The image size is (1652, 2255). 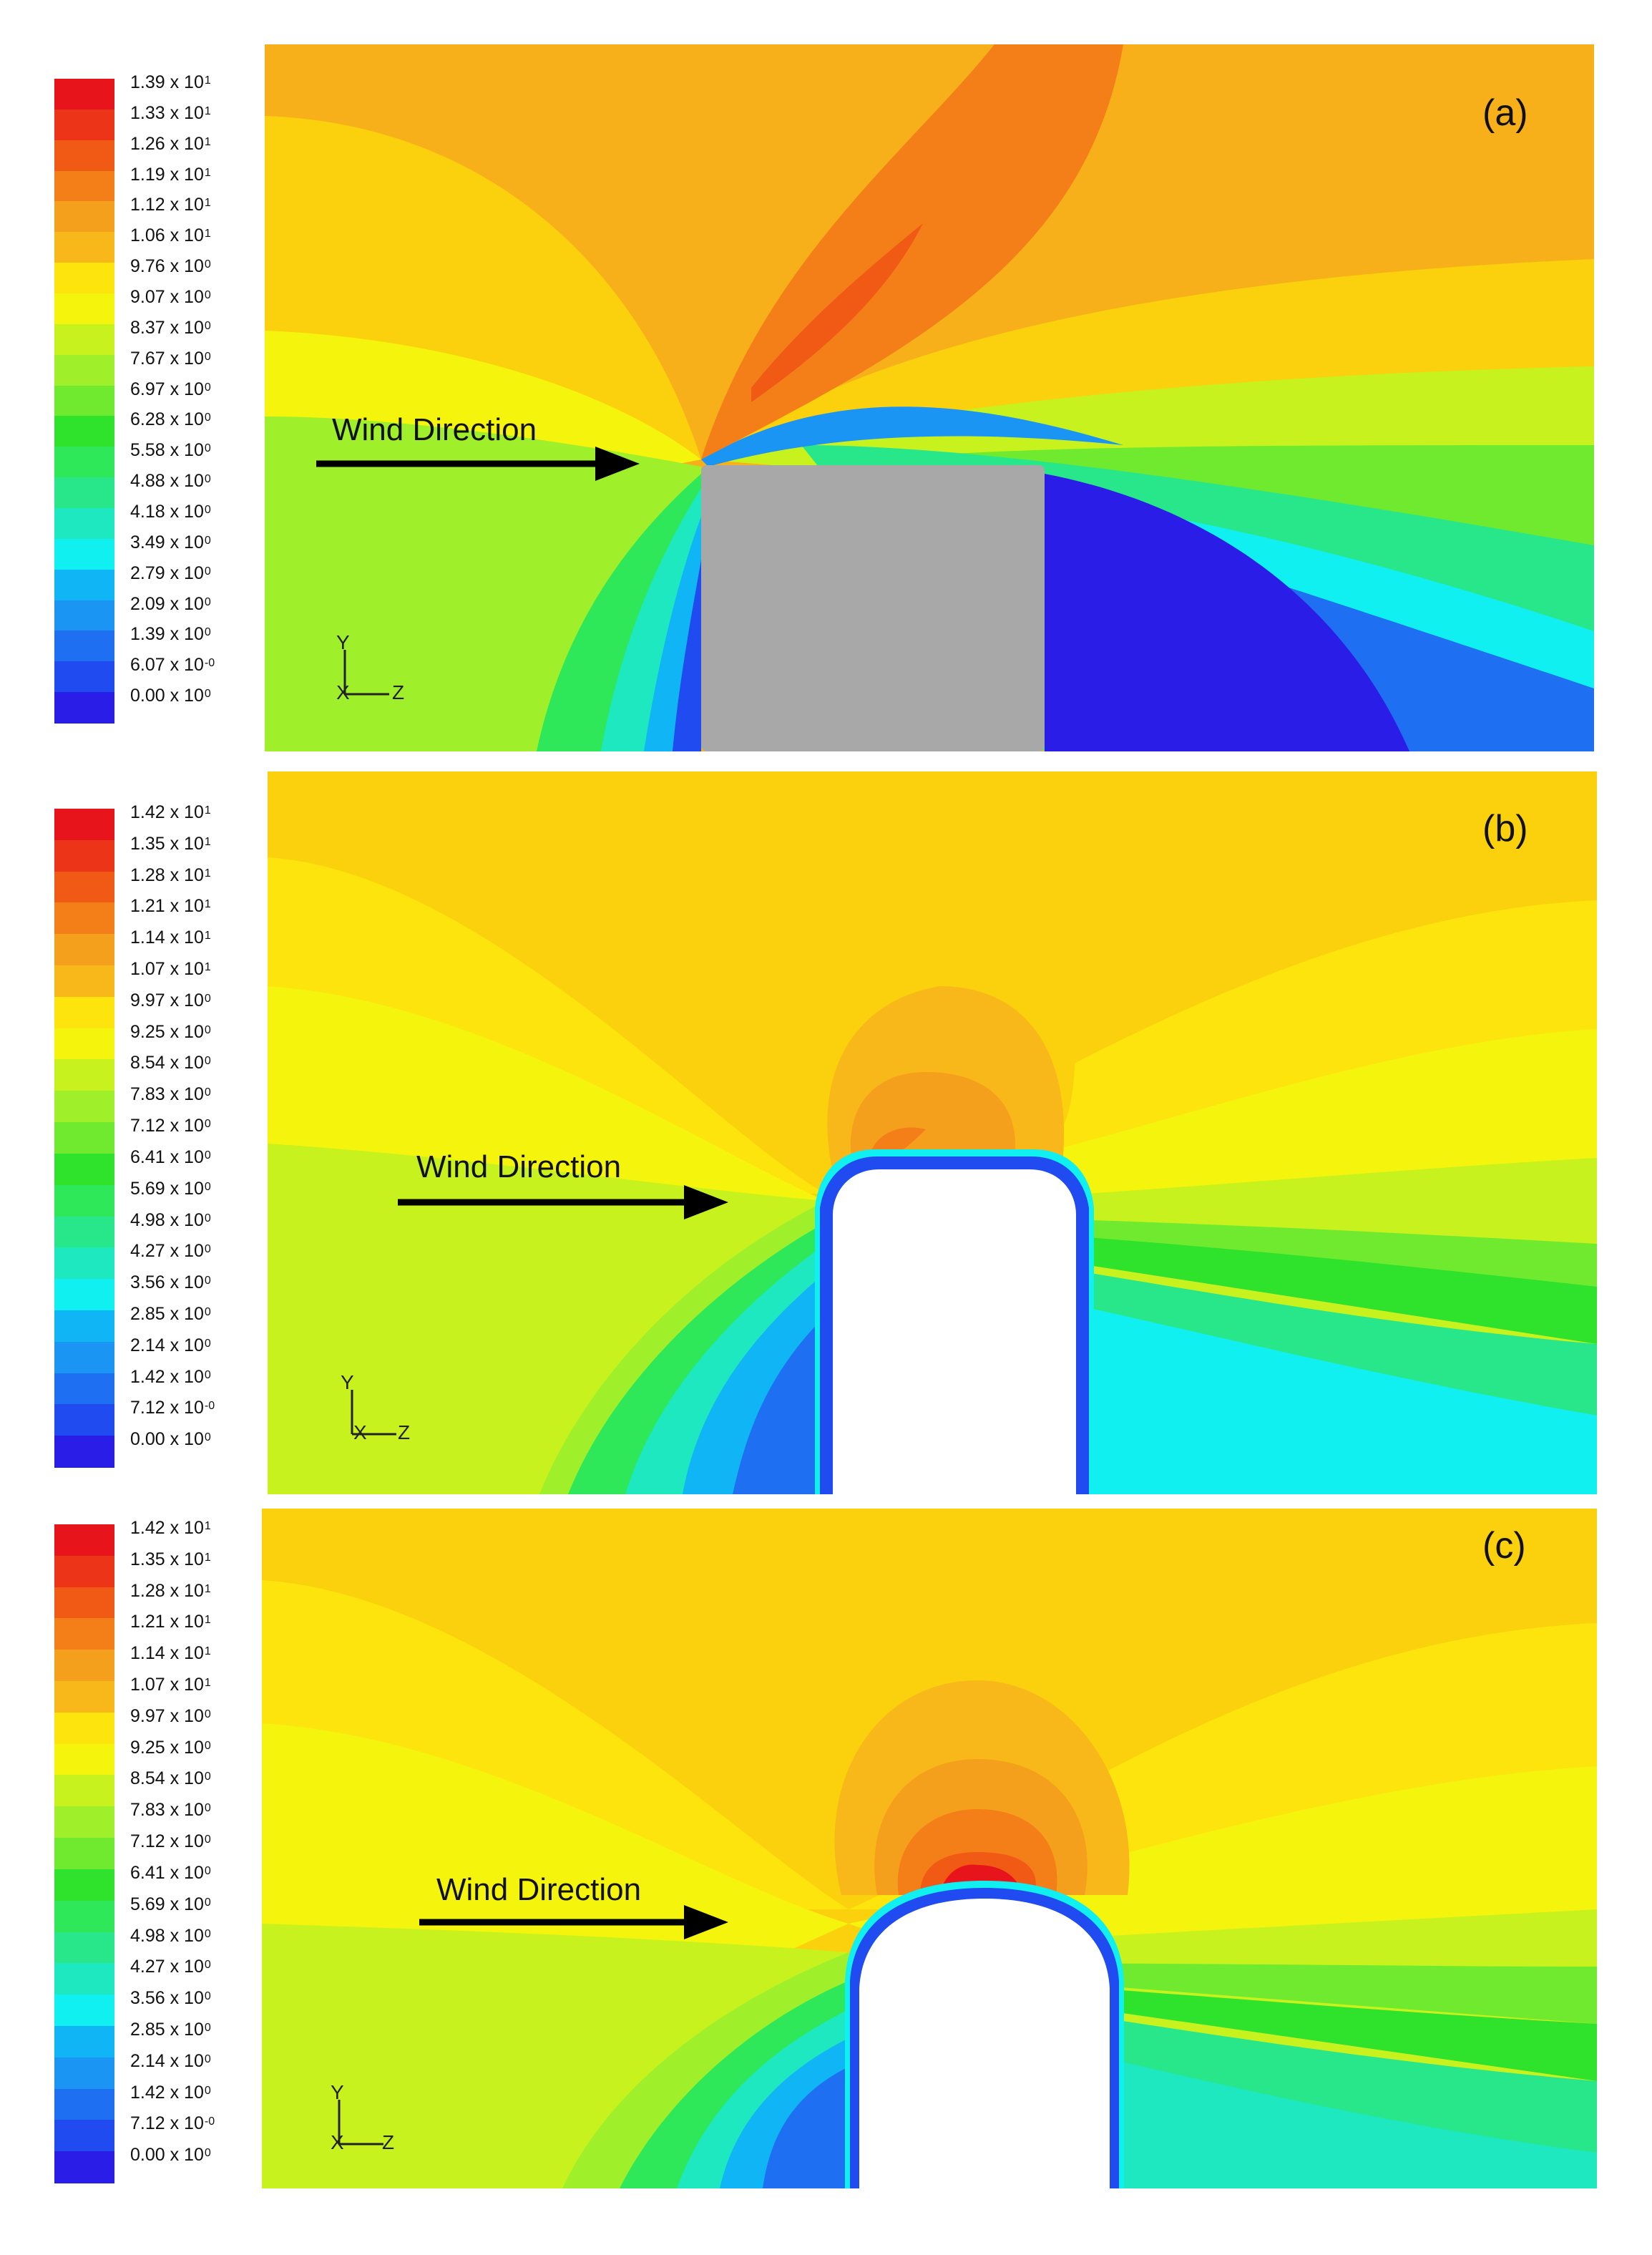 What do you see at coordinates (167, 143) in the screenshot?
I see `legend-tick-value: 1.26 x 10` at bounding box center [167, 143].